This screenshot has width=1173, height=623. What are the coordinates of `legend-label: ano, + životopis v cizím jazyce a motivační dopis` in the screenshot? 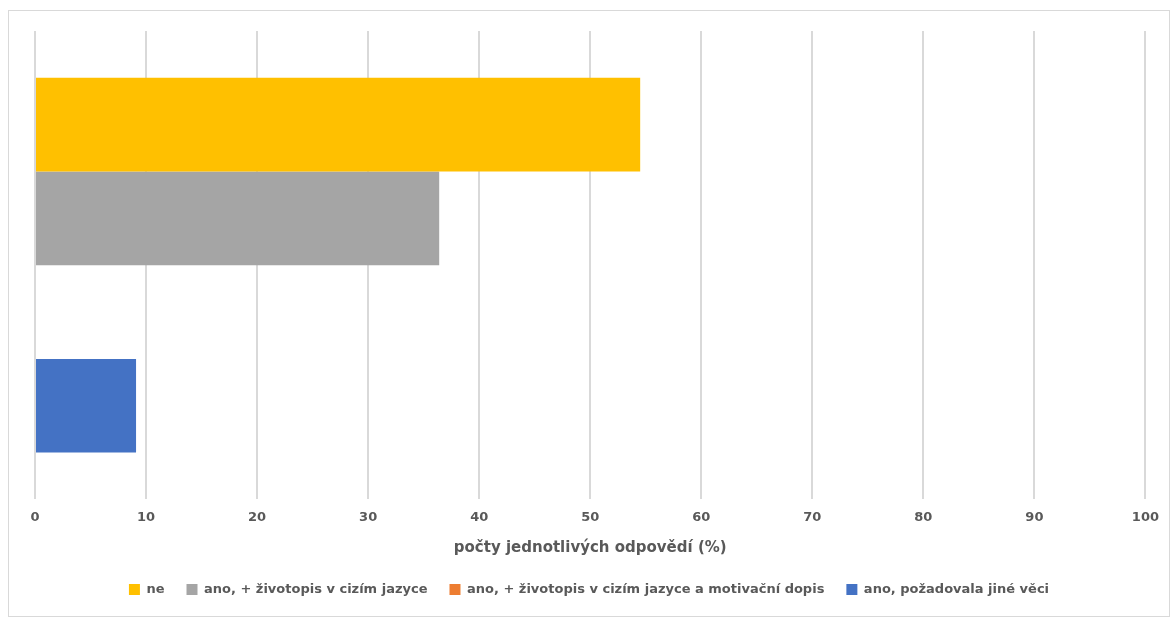 It's located at (645, 588).